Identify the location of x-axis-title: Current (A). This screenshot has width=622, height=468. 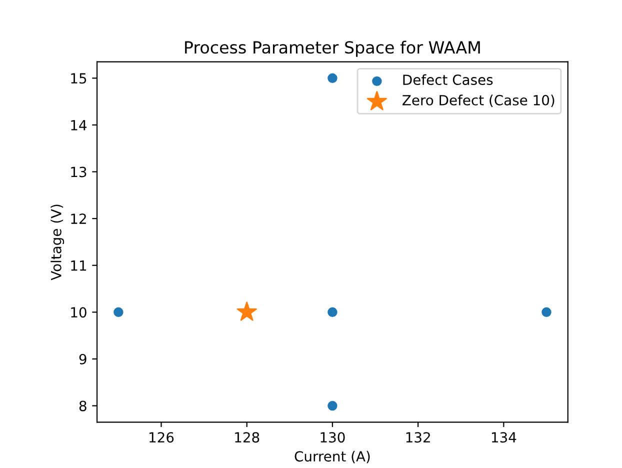
(332, 457).